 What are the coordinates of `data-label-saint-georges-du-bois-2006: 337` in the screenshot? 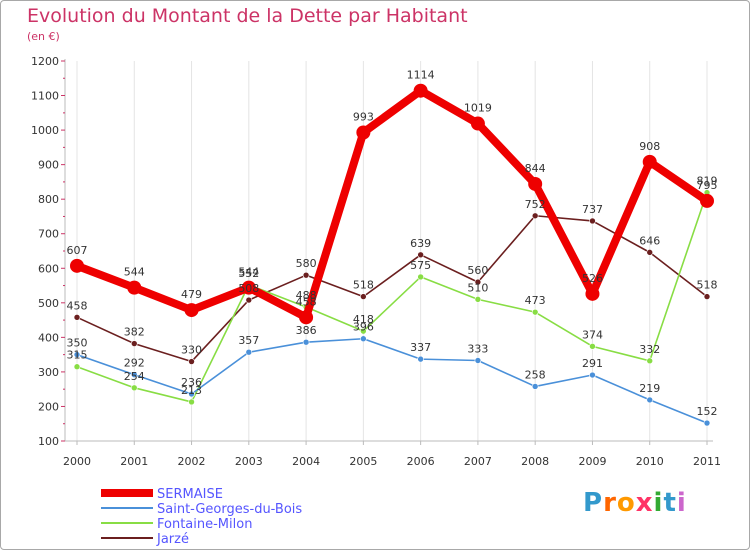 It's located at (420, 347).